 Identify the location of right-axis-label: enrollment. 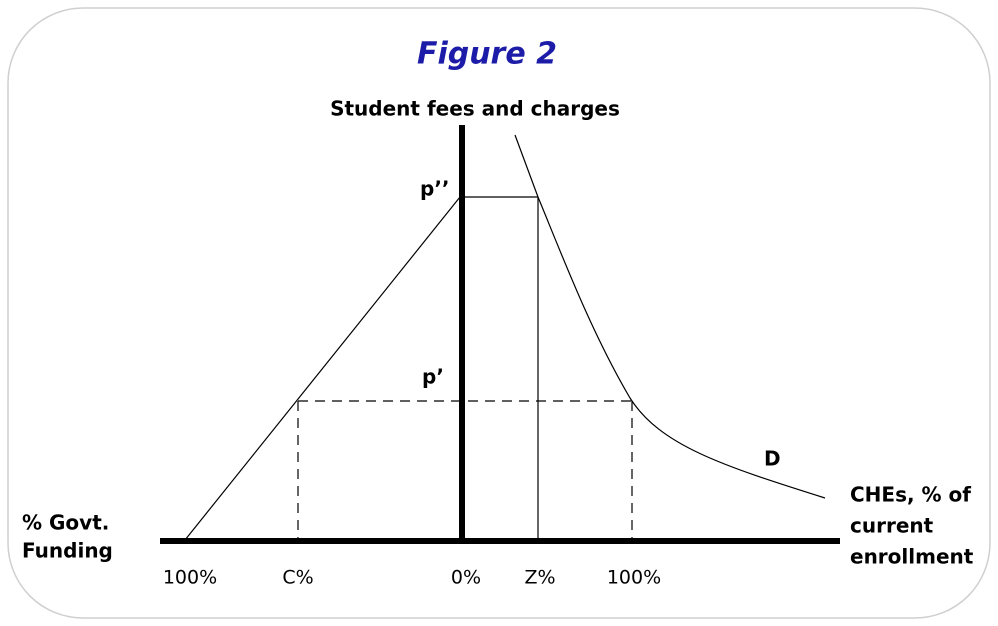
(912, 557).